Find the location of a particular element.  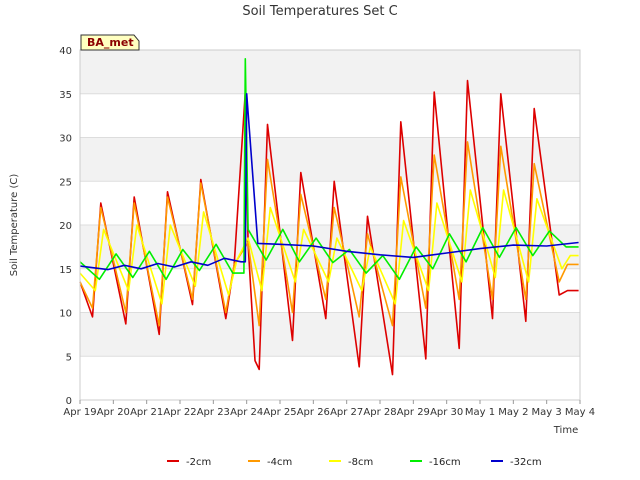

x-axis-title: Time is located at coordinates (565, 430).